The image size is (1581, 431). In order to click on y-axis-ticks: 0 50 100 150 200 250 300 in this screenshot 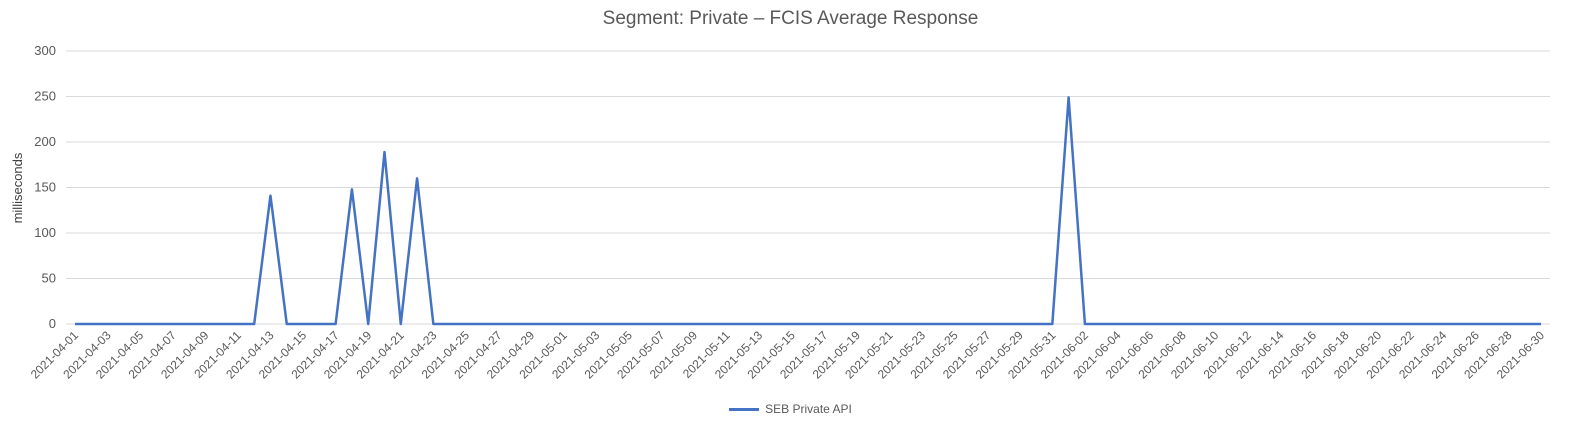, I will do `click(45, 187)`.